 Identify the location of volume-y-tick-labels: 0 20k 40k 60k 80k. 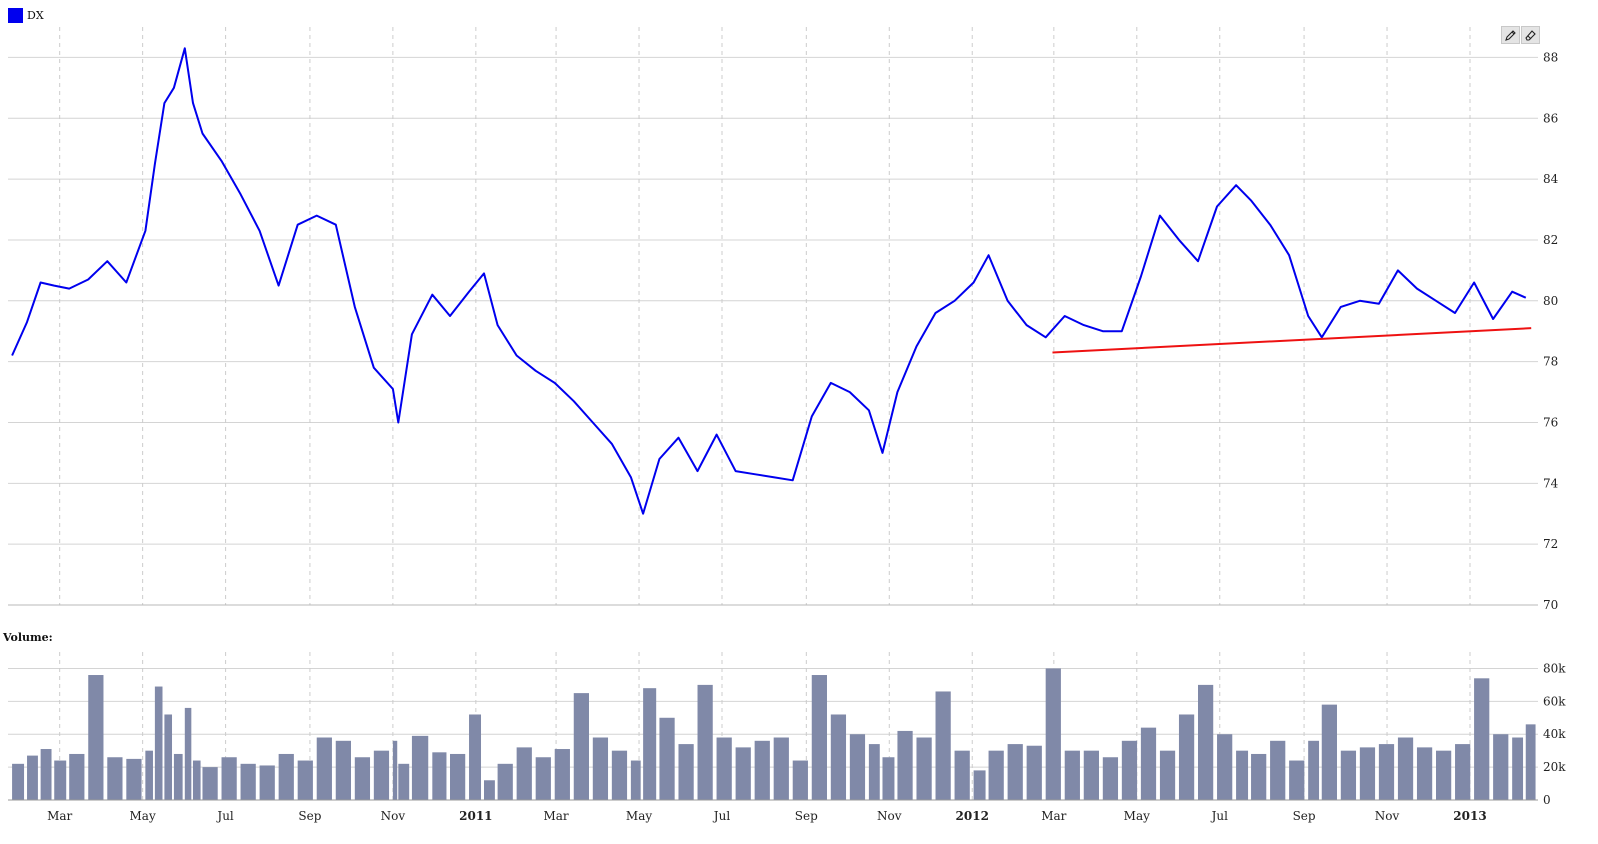
(1554, 734).